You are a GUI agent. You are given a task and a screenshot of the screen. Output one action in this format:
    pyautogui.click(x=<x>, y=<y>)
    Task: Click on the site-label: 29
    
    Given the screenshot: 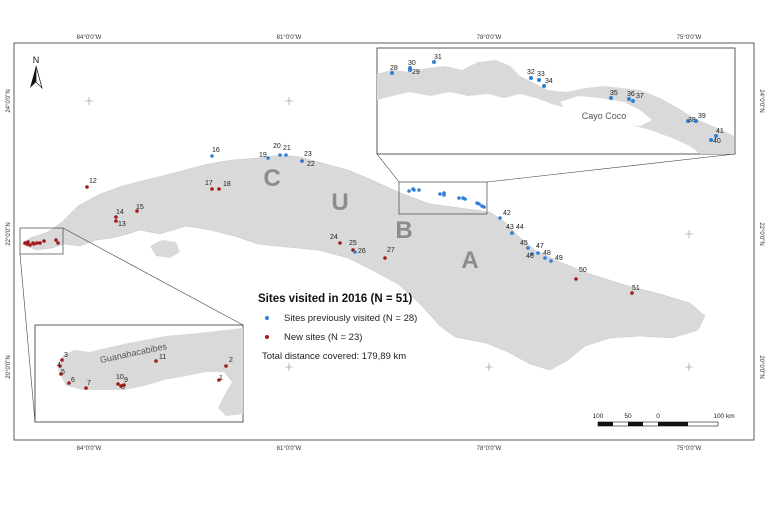 What is the action you would take?
    pyautogui.click(x=416, y=72)
    